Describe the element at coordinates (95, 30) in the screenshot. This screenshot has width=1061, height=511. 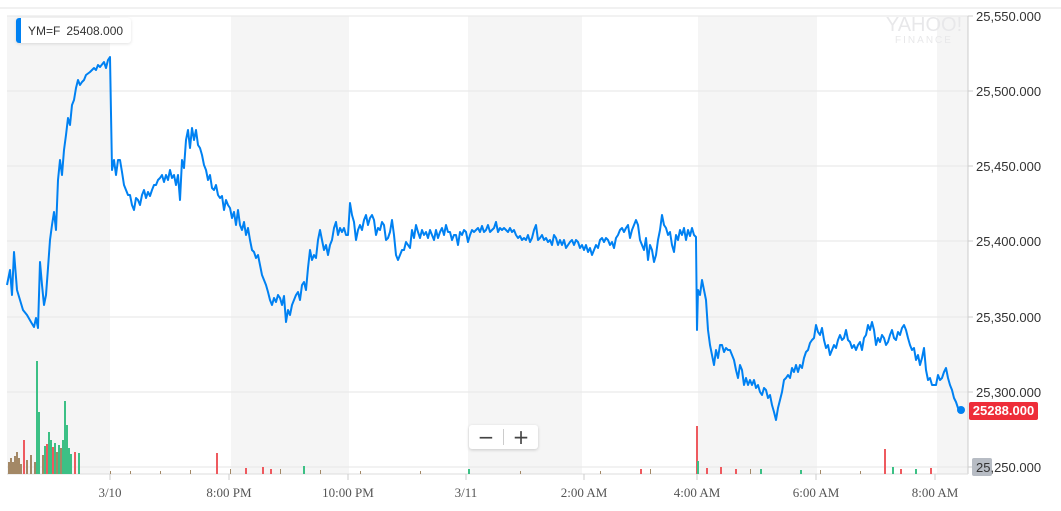
I see `legend-value: 25408.000` at that location.